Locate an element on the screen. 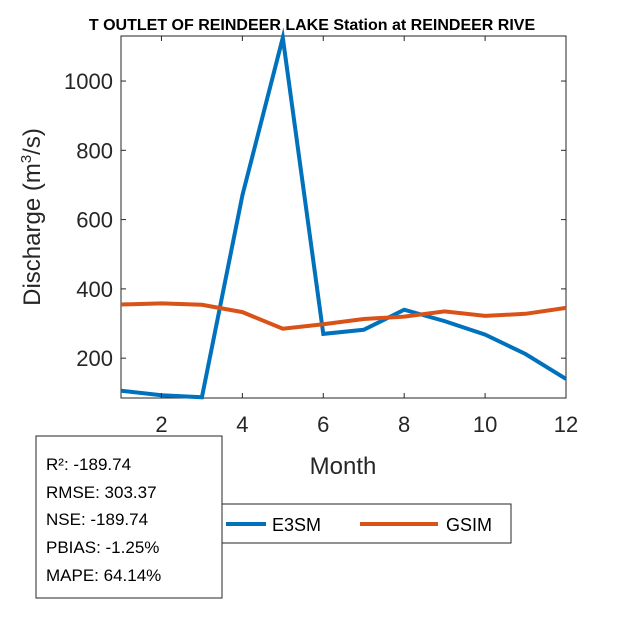 This screenshot has width=625, height=625. y-axis-label: Discharge (m3/s) is located at coordinates (32, 217).